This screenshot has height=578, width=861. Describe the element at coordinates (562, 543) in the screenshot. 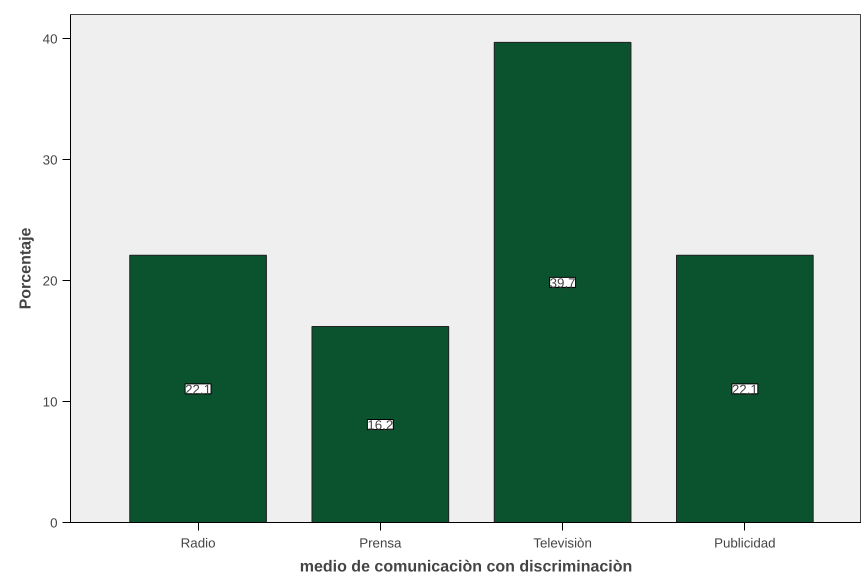

I see `x-tick-label: Televisiòn` at that location.